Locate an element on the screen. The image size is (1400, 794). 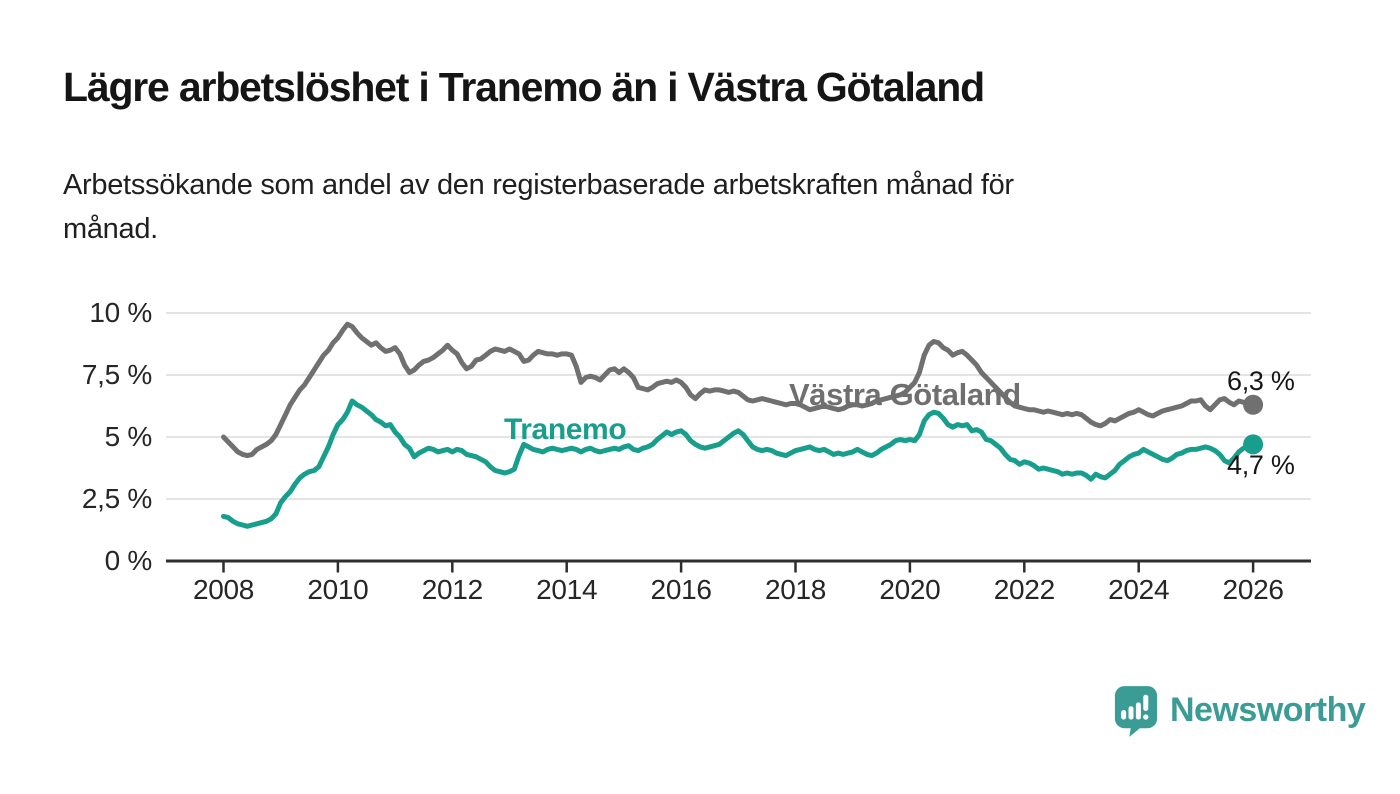
series-line-vastra-gotaland is located at coordinates (738, 390).